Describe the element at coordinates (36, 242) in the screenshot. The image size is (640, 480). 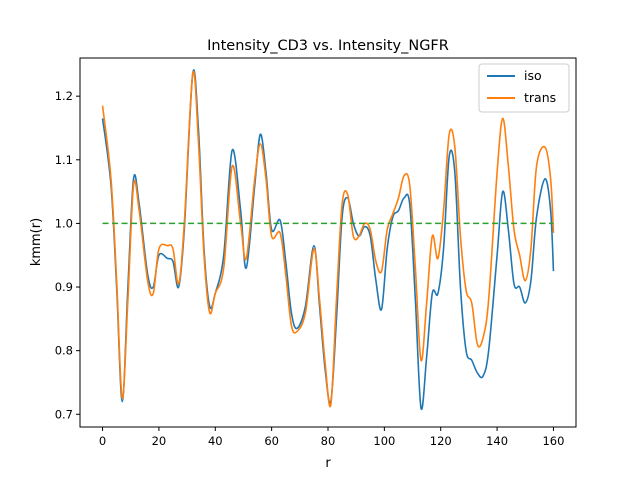
I see `y-axis-label: kmm(r)` at that location.